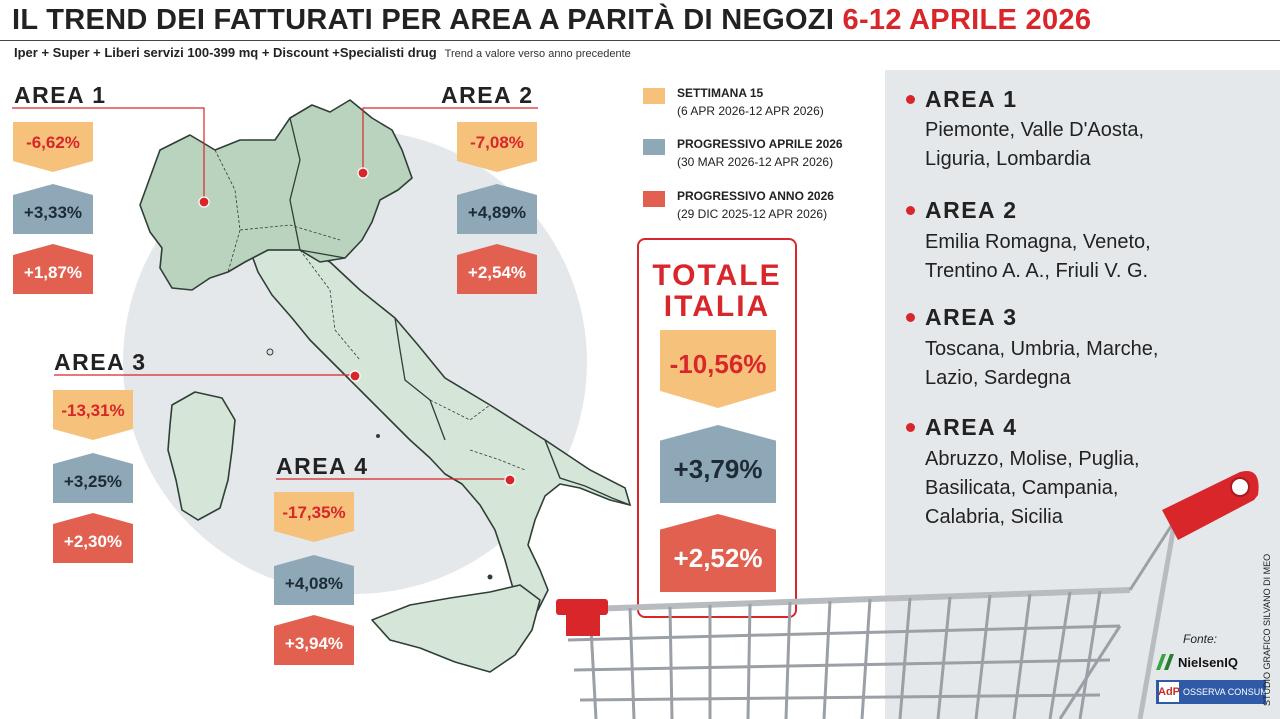 The image size is (1280, 719). I want to click on region-bullet-area3, so click(910, 317).